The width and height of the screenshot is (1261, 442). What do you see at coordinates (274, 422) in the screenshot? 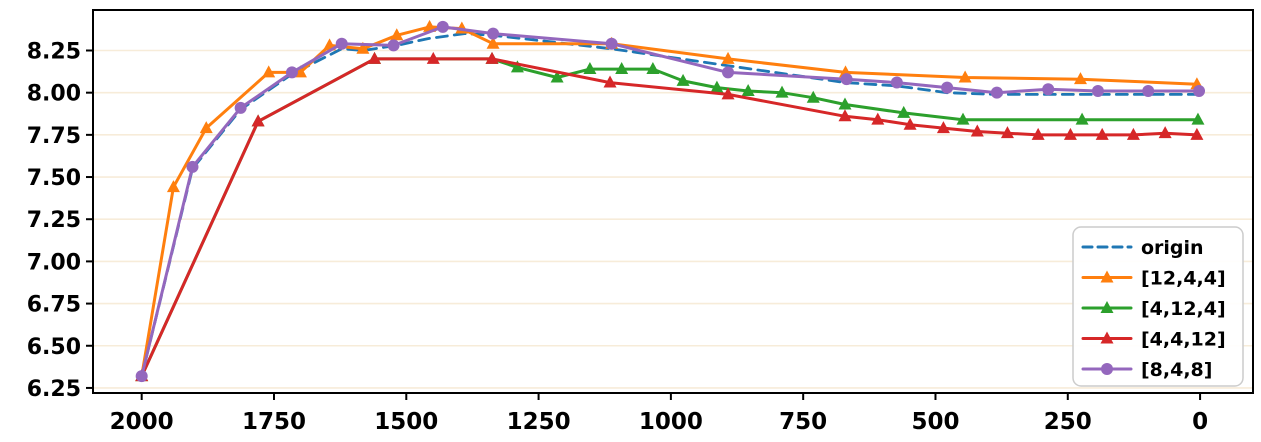
I see `x-tick-label: 1750` at bounding box center [274, 422].